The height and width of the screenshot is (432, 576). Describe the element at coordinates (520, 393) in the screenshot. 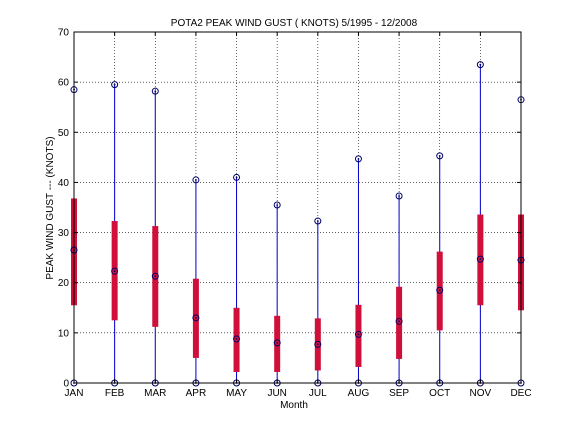

I see `x-tick-label: DEC` at that location.